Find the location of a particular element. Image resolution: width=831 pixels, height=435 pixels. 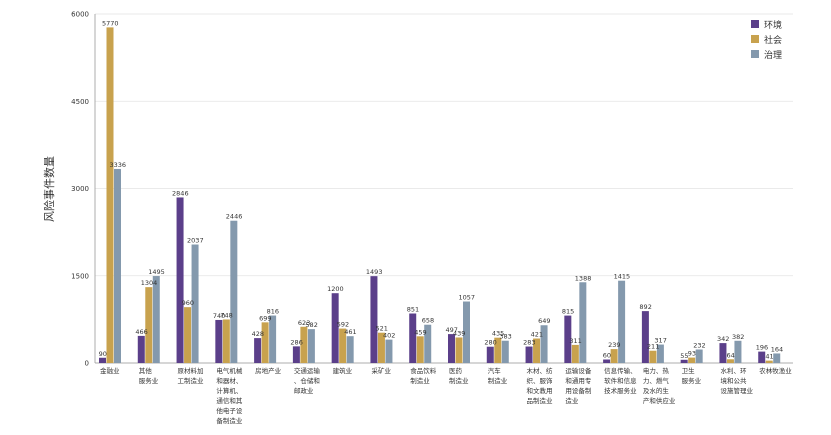

x-tick-label: 水利、环境和公共设施管理业 is located at coordinates (736, 380).